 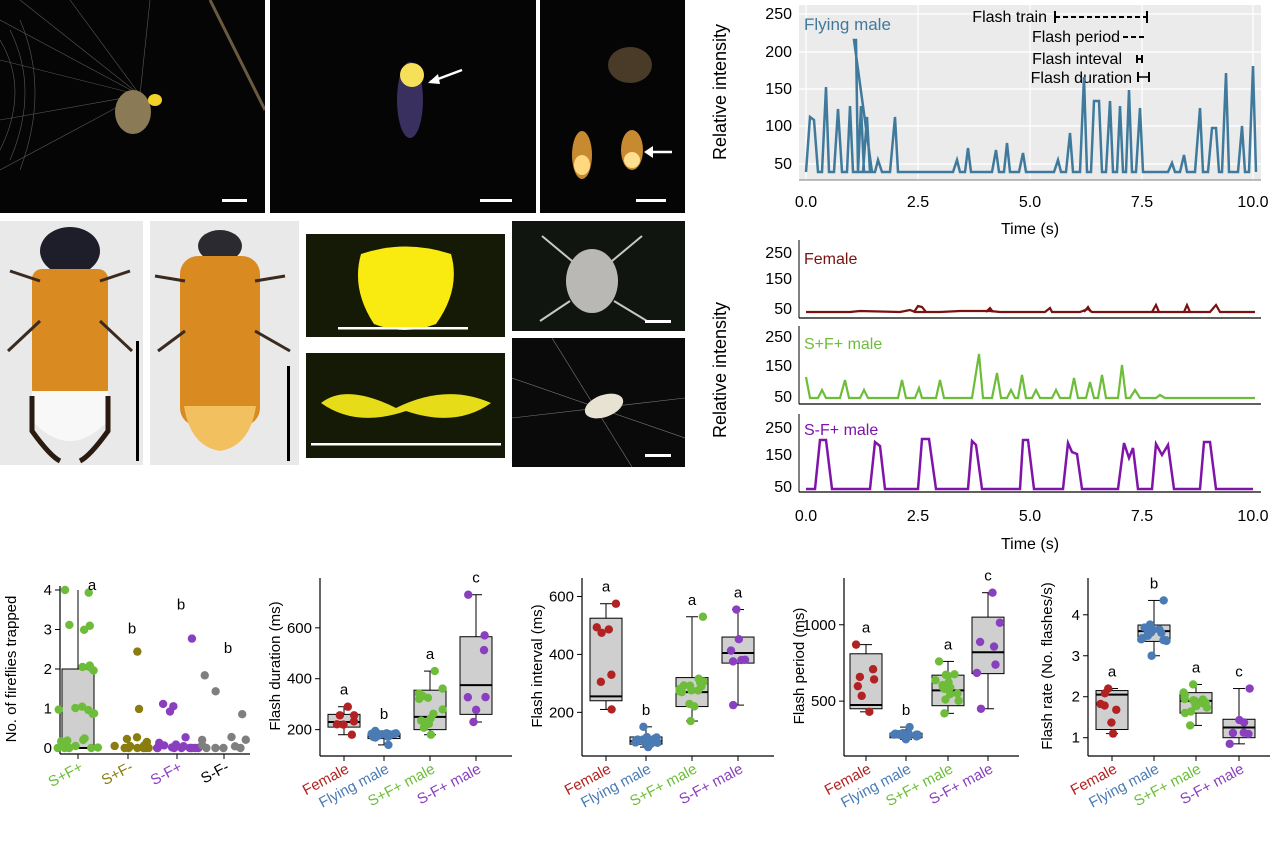 I want to click on panelC-ytick: 250, so click(x=778, y=253).